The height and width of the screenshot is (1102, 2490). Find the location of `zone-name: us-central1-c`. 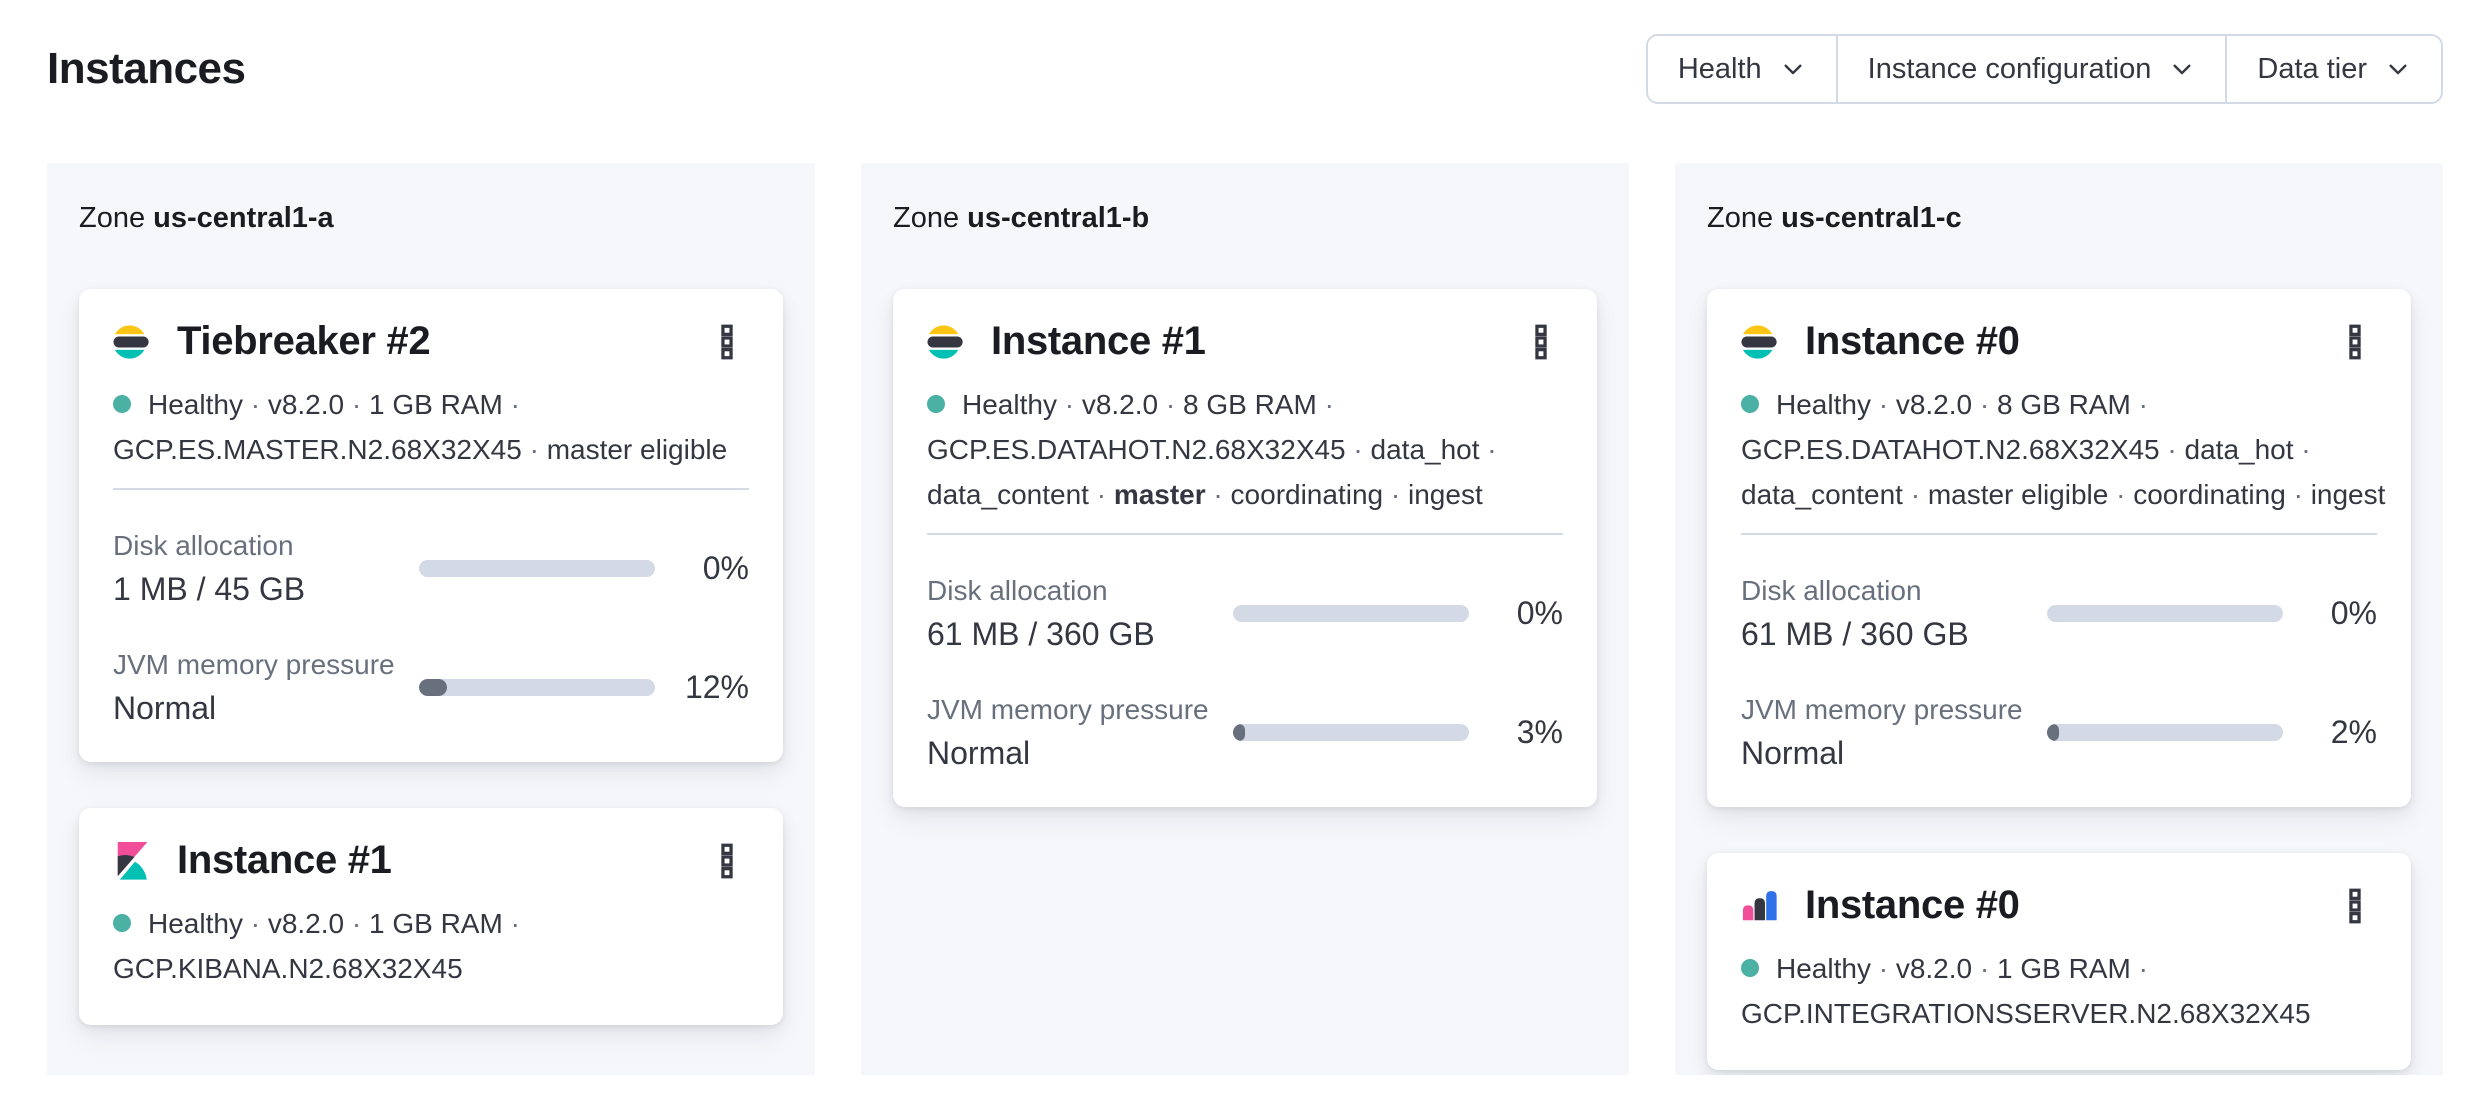

zone-name: us-central1-c is located at coordinates (1871, 218).